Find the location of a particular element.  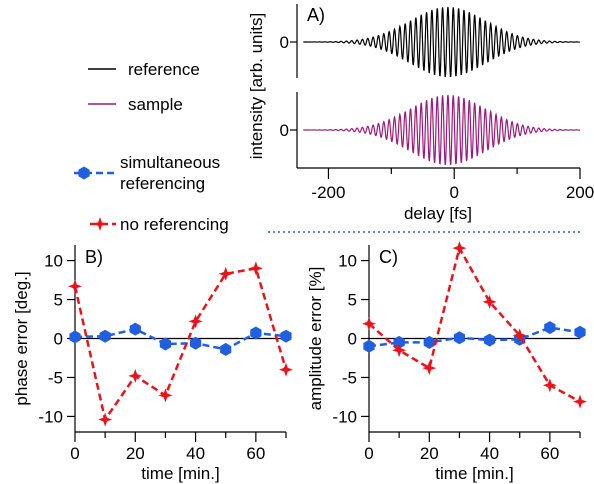

panelB-panel-label: B) is located at coordinates (94, 257).